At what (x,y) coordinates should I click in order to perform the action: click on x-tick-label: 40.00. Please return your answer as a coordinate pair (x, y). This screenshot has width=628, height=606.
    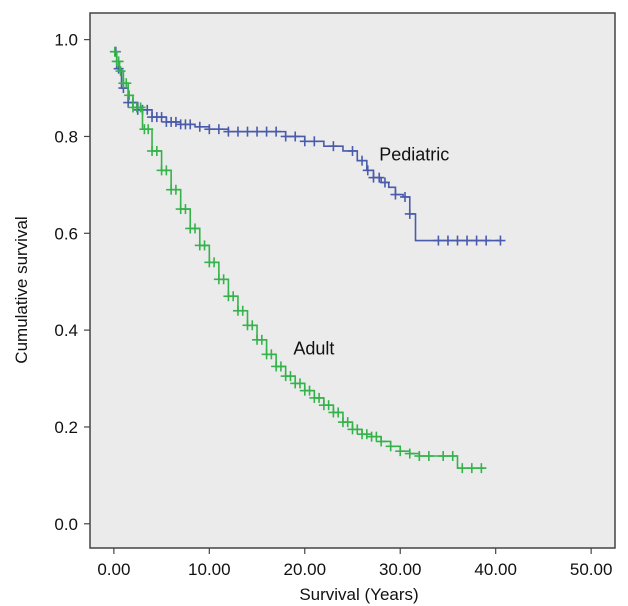
    Looking at the image, I should click on (495, 569).